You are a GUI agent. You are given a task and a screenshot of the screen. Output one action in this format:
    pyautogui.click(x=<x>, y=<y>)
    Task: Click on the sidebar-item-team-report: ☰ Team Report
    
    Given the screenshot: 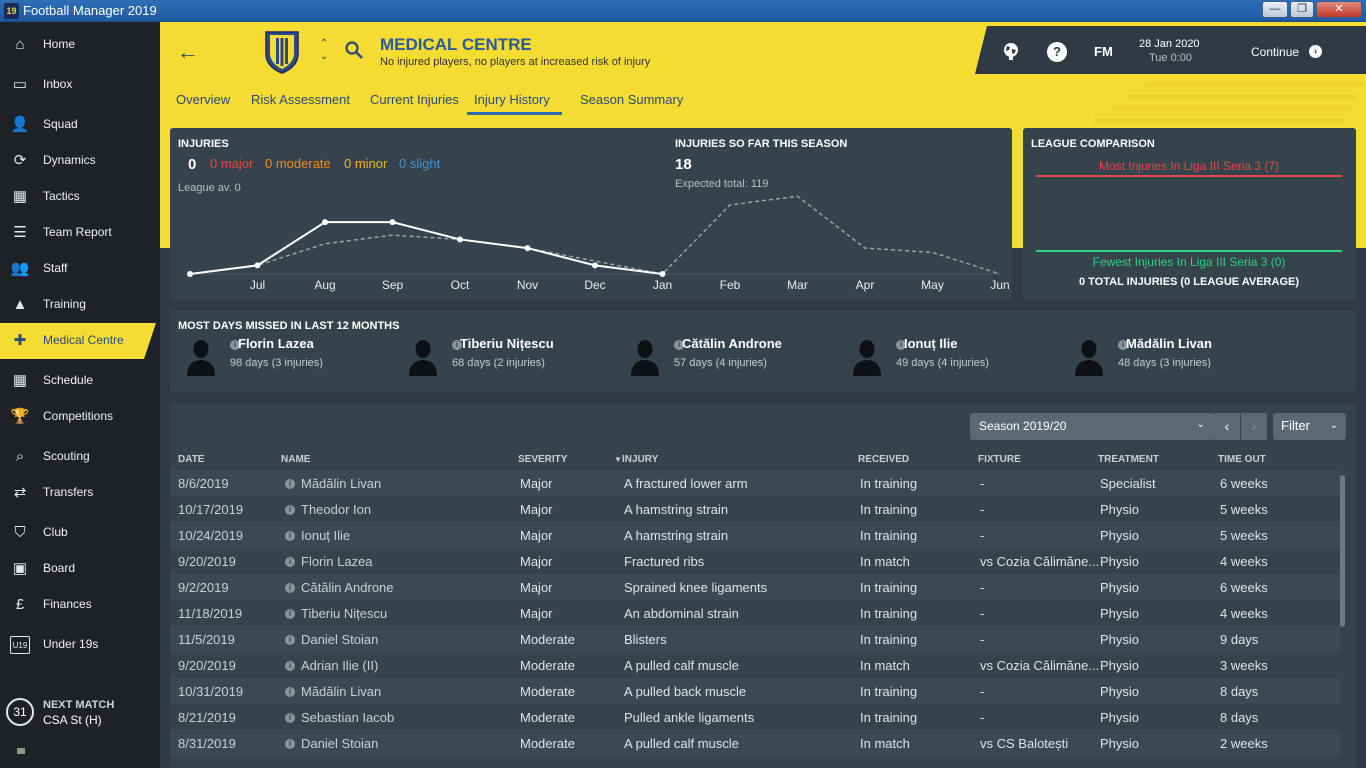 What is the action you would take?
    pyautogui.click(x=80, y=233)
    